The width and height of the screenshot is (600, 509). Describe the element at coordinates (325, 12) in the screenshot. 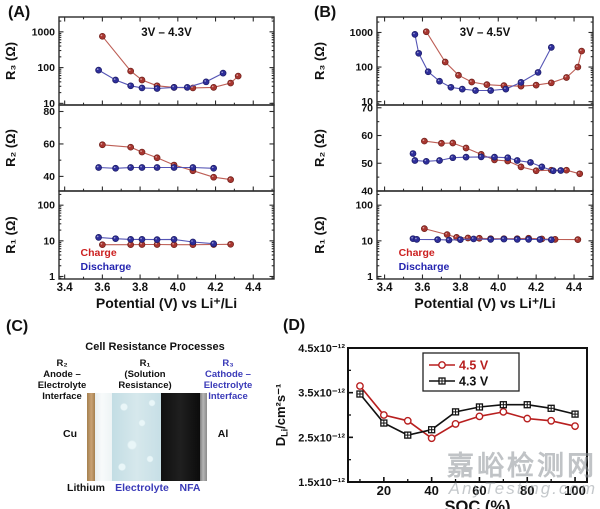

I see `panel-b-label: (B)` at that location.